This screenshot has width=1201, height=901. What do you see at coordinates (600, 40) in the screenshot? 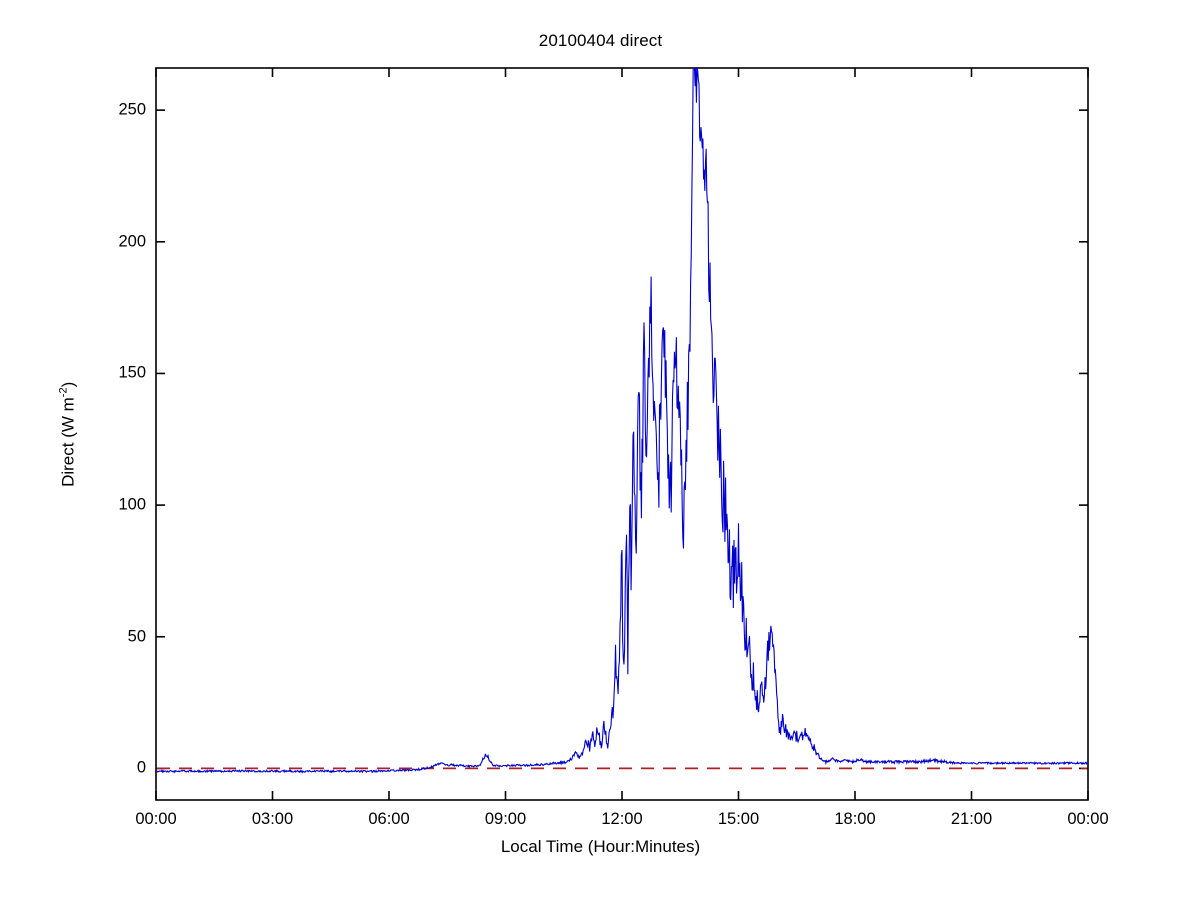
I see `chart-title: 20100404 direct` at bounding box center [600, 40].